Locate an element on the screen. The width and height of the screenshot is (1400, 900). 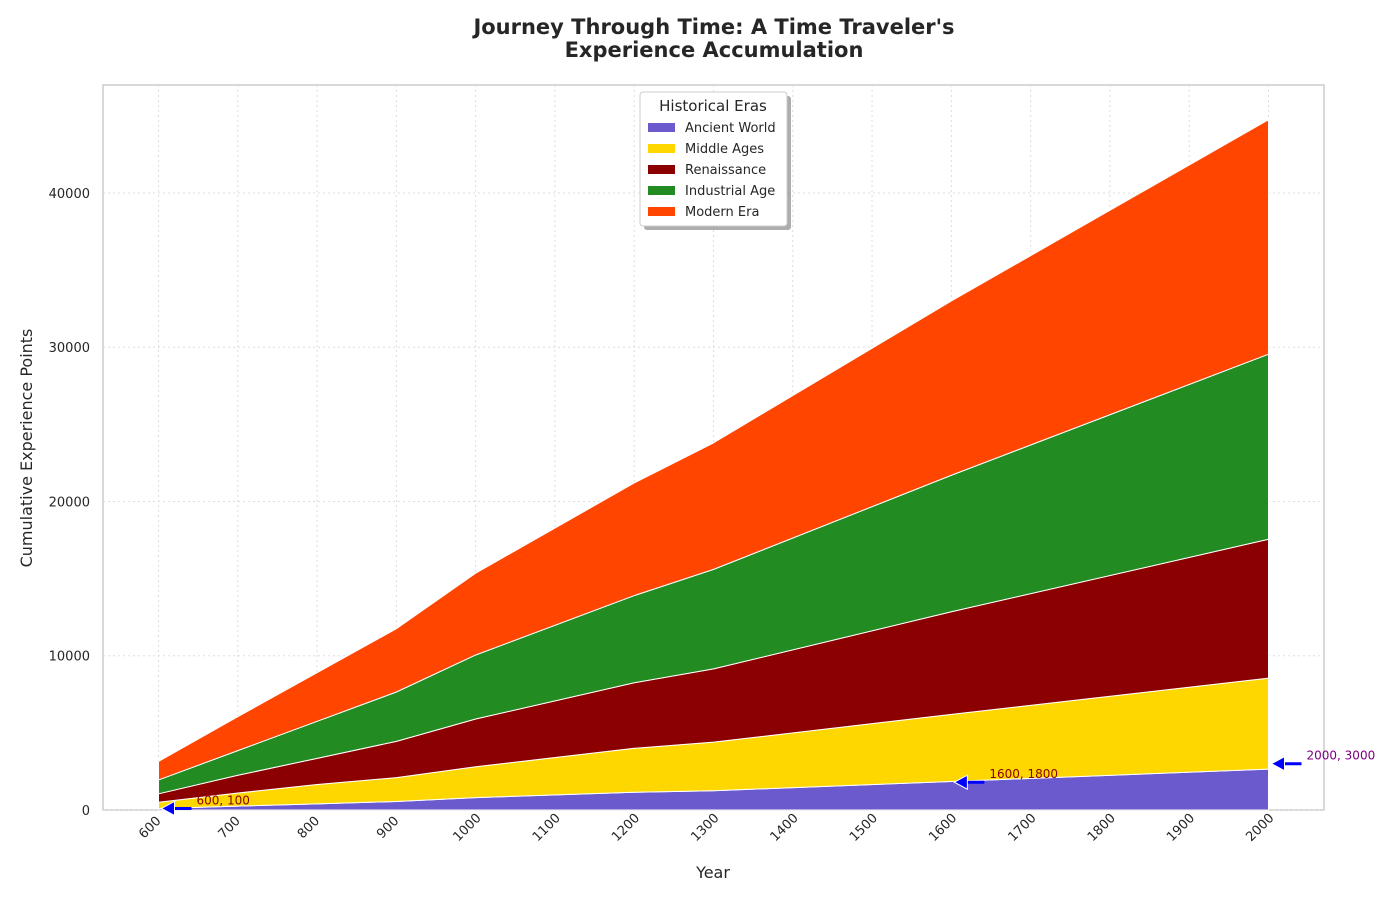
legend-item: Middle Ages is located at coordinates (706, 149).